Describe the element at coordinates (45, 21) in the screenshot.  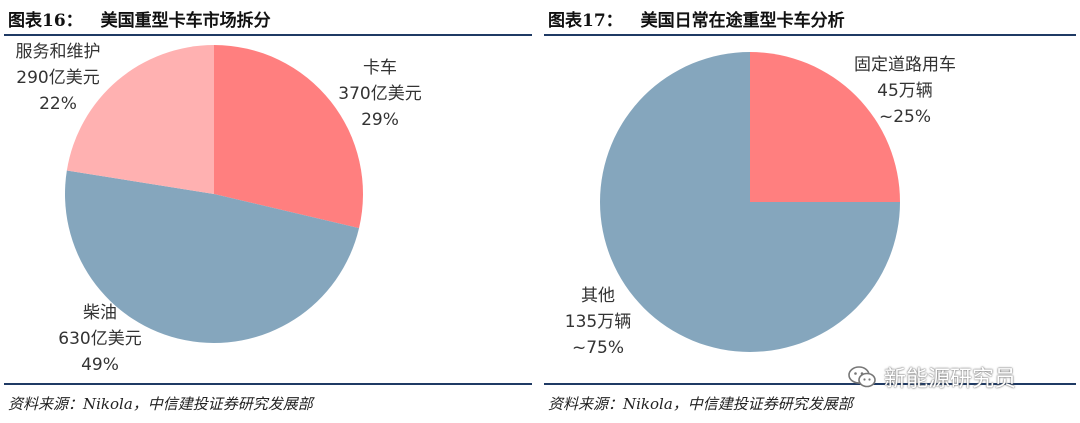
I see `figure-number-left: 图表16：` at that location.